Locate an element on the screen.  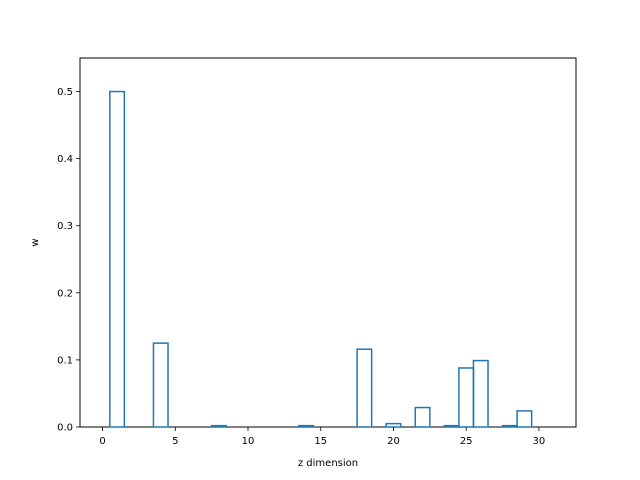
y-tick-label: 0.2 is located at coordinates (65, 293).